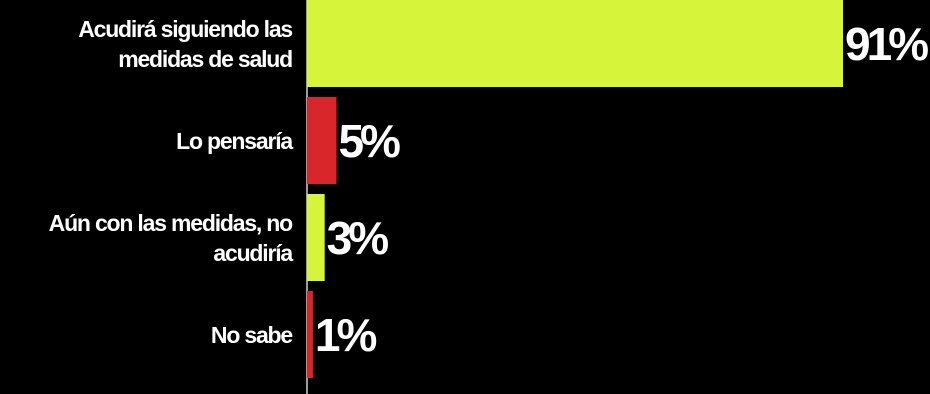  I want to click on value-label: 3%, so click(358, 237).